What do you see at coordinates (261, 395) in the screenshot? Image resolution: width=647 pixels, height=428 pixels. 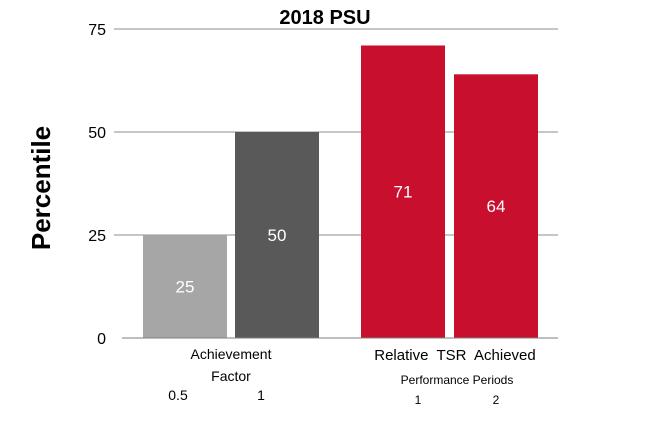 I see `sub-tick-1: 1` at bounding box center [261, 395].